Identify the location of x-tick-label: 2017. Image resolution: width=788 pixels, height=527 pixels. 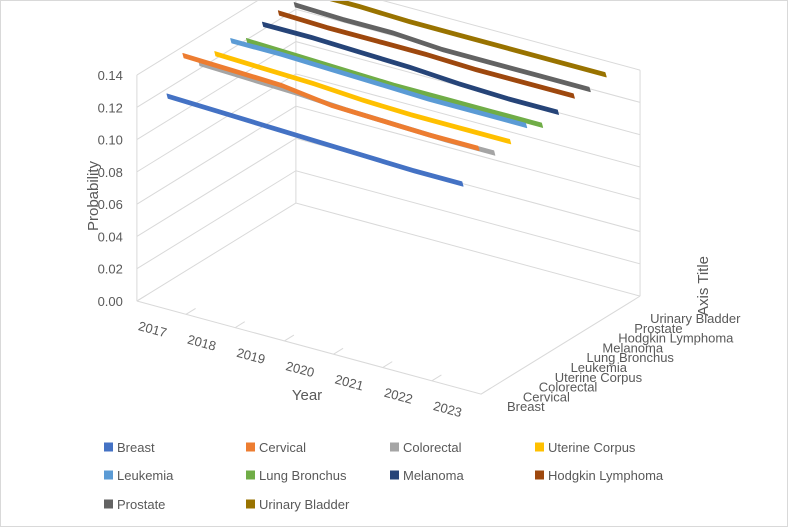
(153, 329).